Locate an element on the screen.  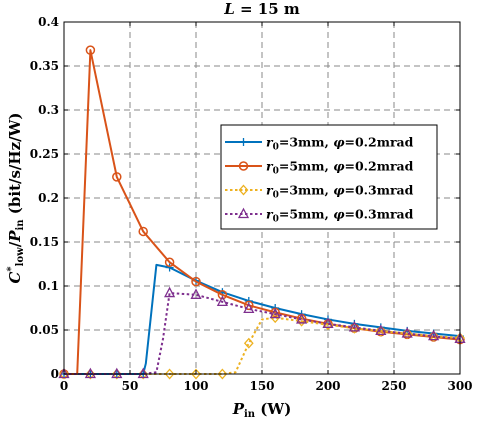
y-tick-label: 0.2 is located at coordinates (48, 198).